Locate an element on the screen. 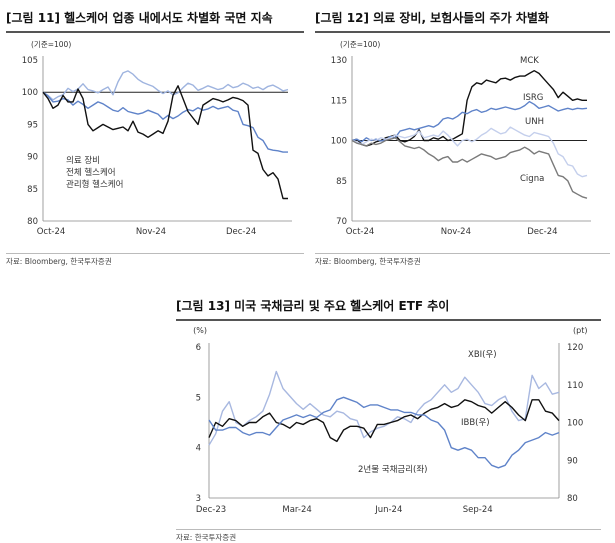 This screenshot has height=543, width=615. x-tick-label: Jun-24 is located at coordinates (388, 510).